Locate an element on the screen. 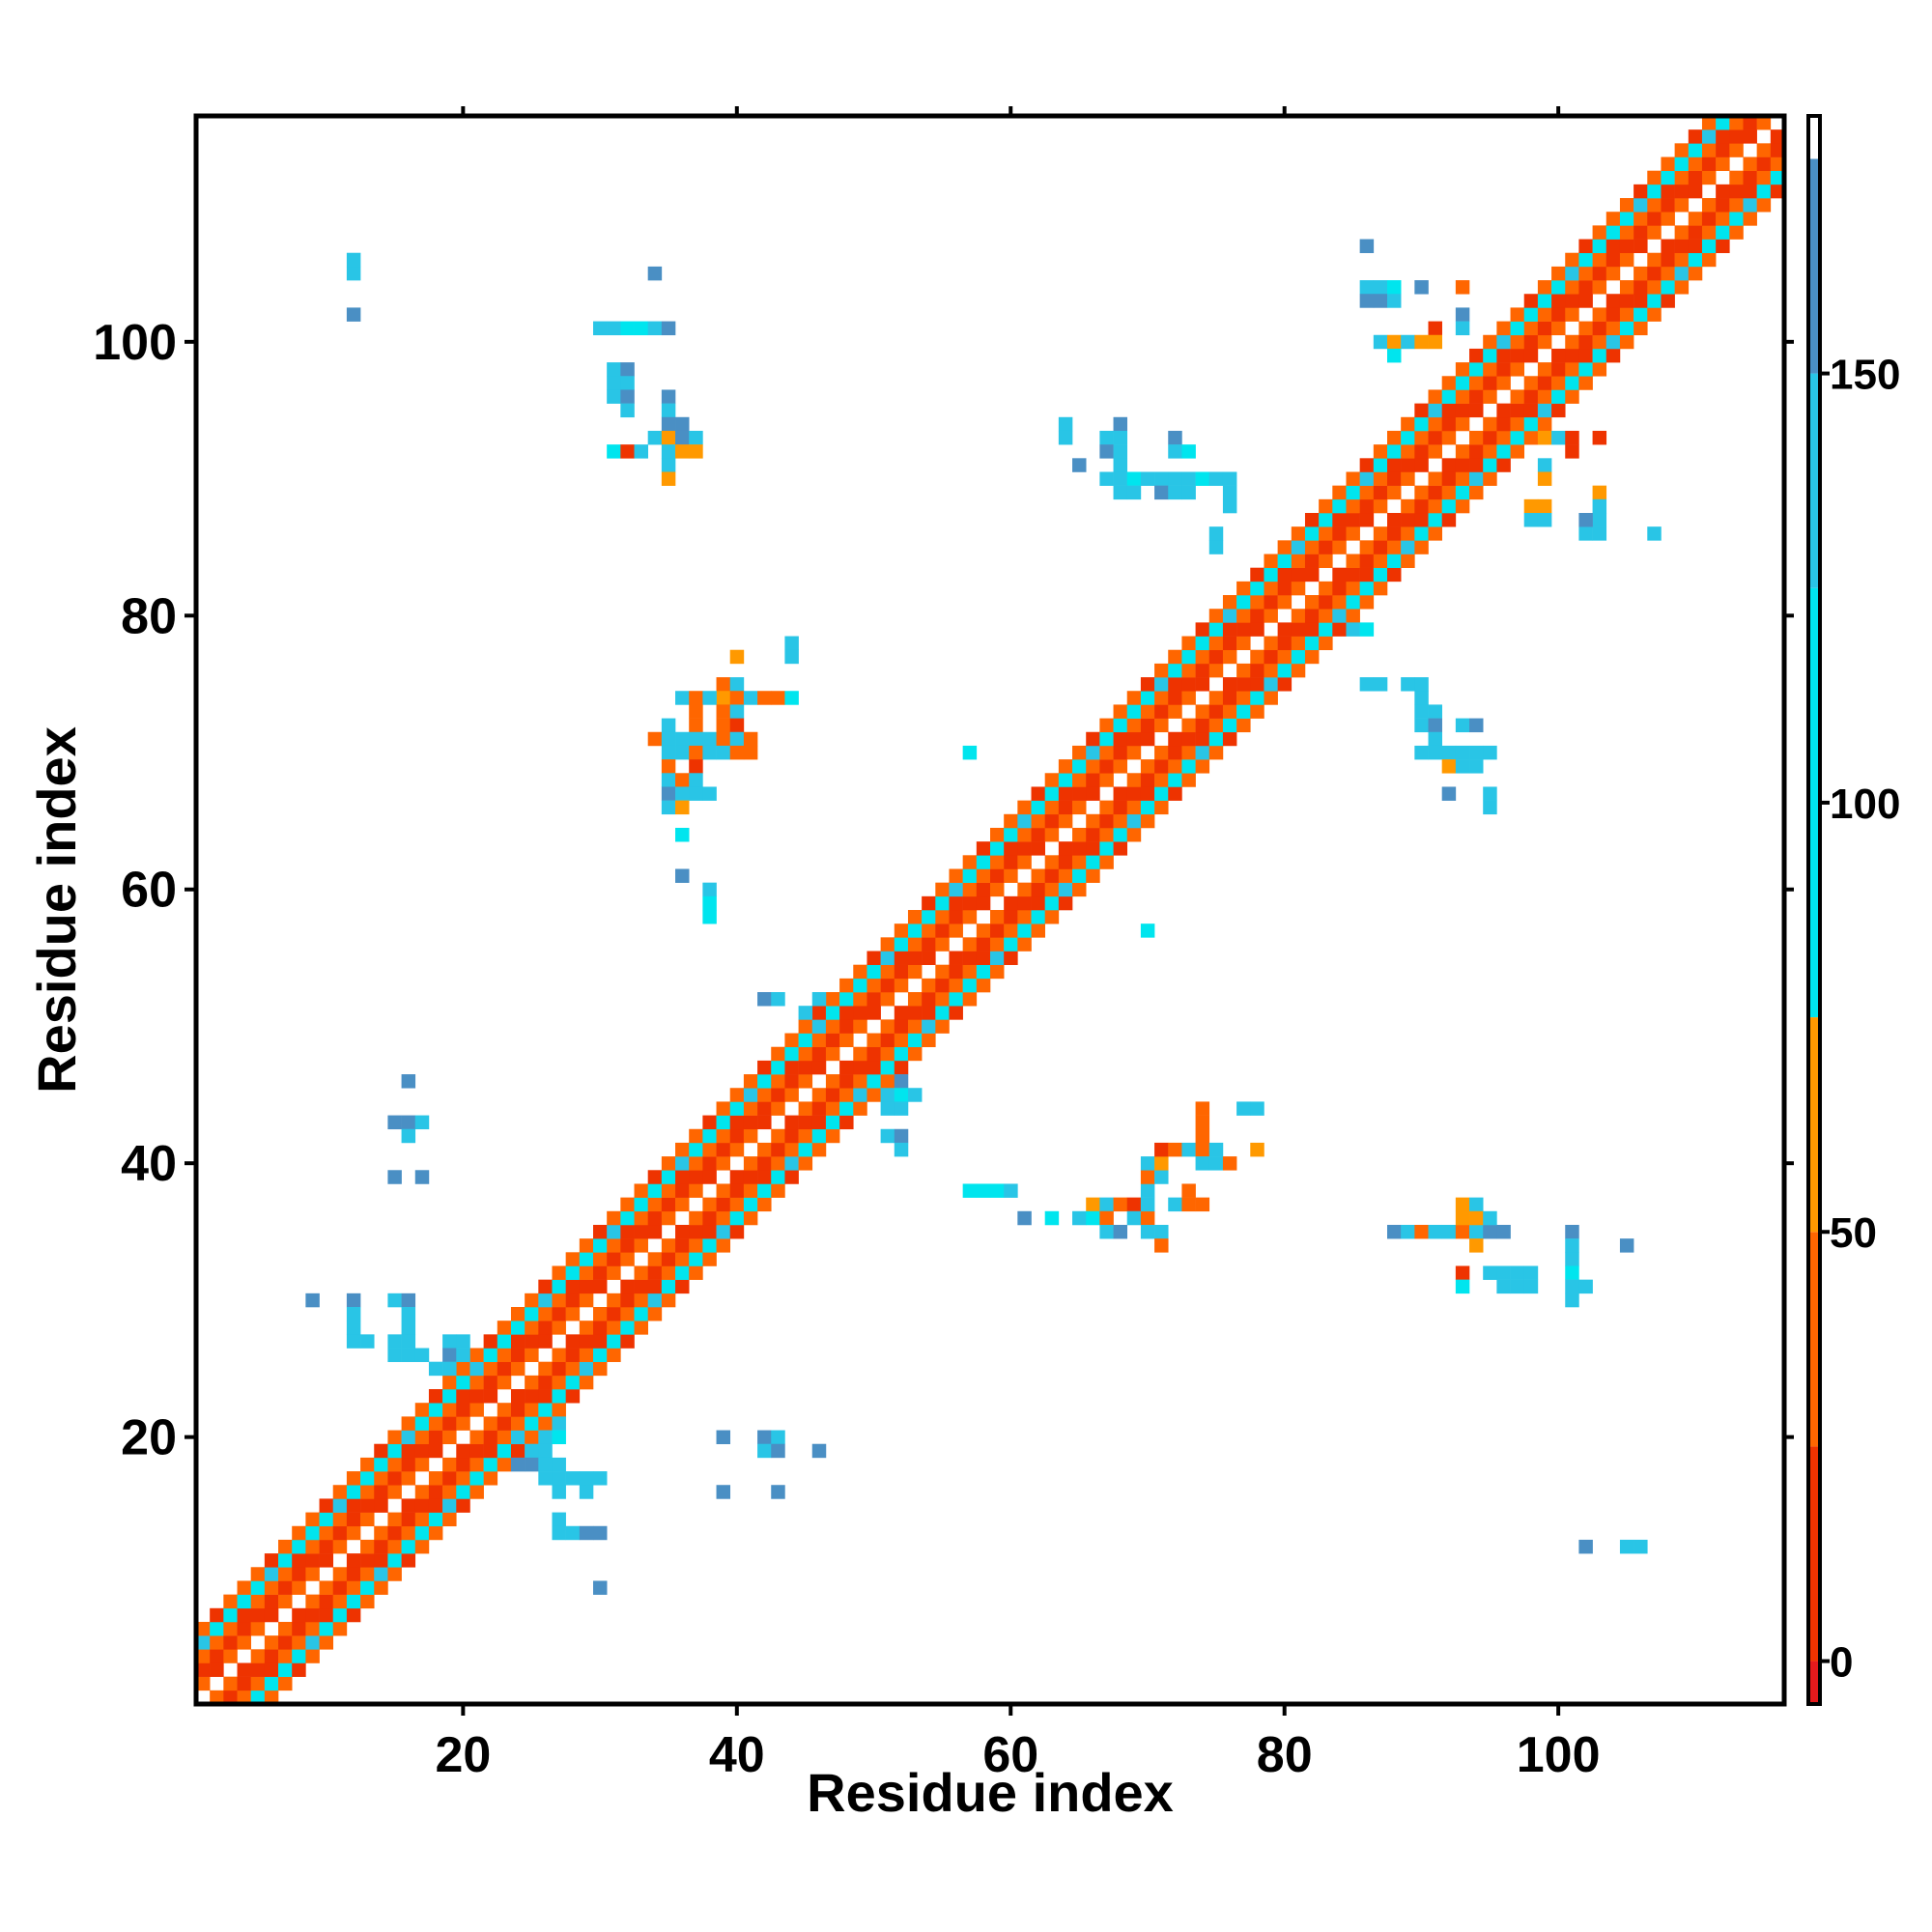  y-tick-label: 40 is located at coordinates (149, 1164).